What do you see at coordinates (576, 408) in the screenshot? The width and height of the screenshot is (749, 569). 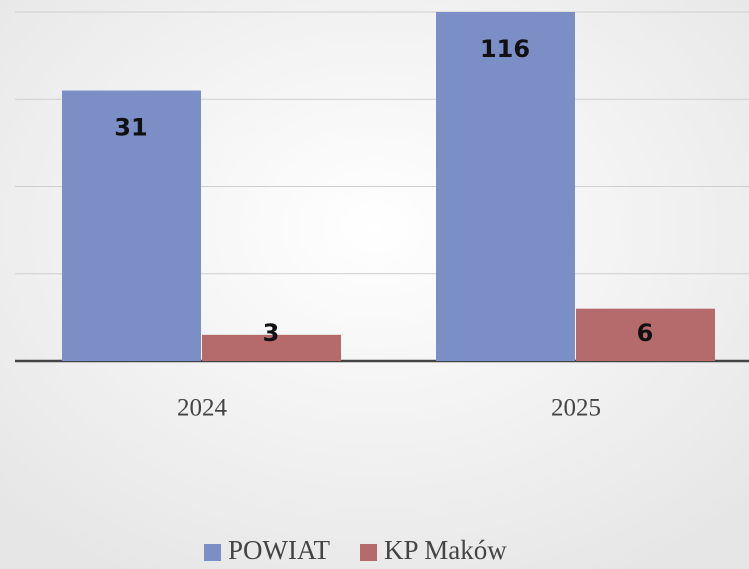 I see `x-tick-label: 2025` at bounding box center [576, 408].